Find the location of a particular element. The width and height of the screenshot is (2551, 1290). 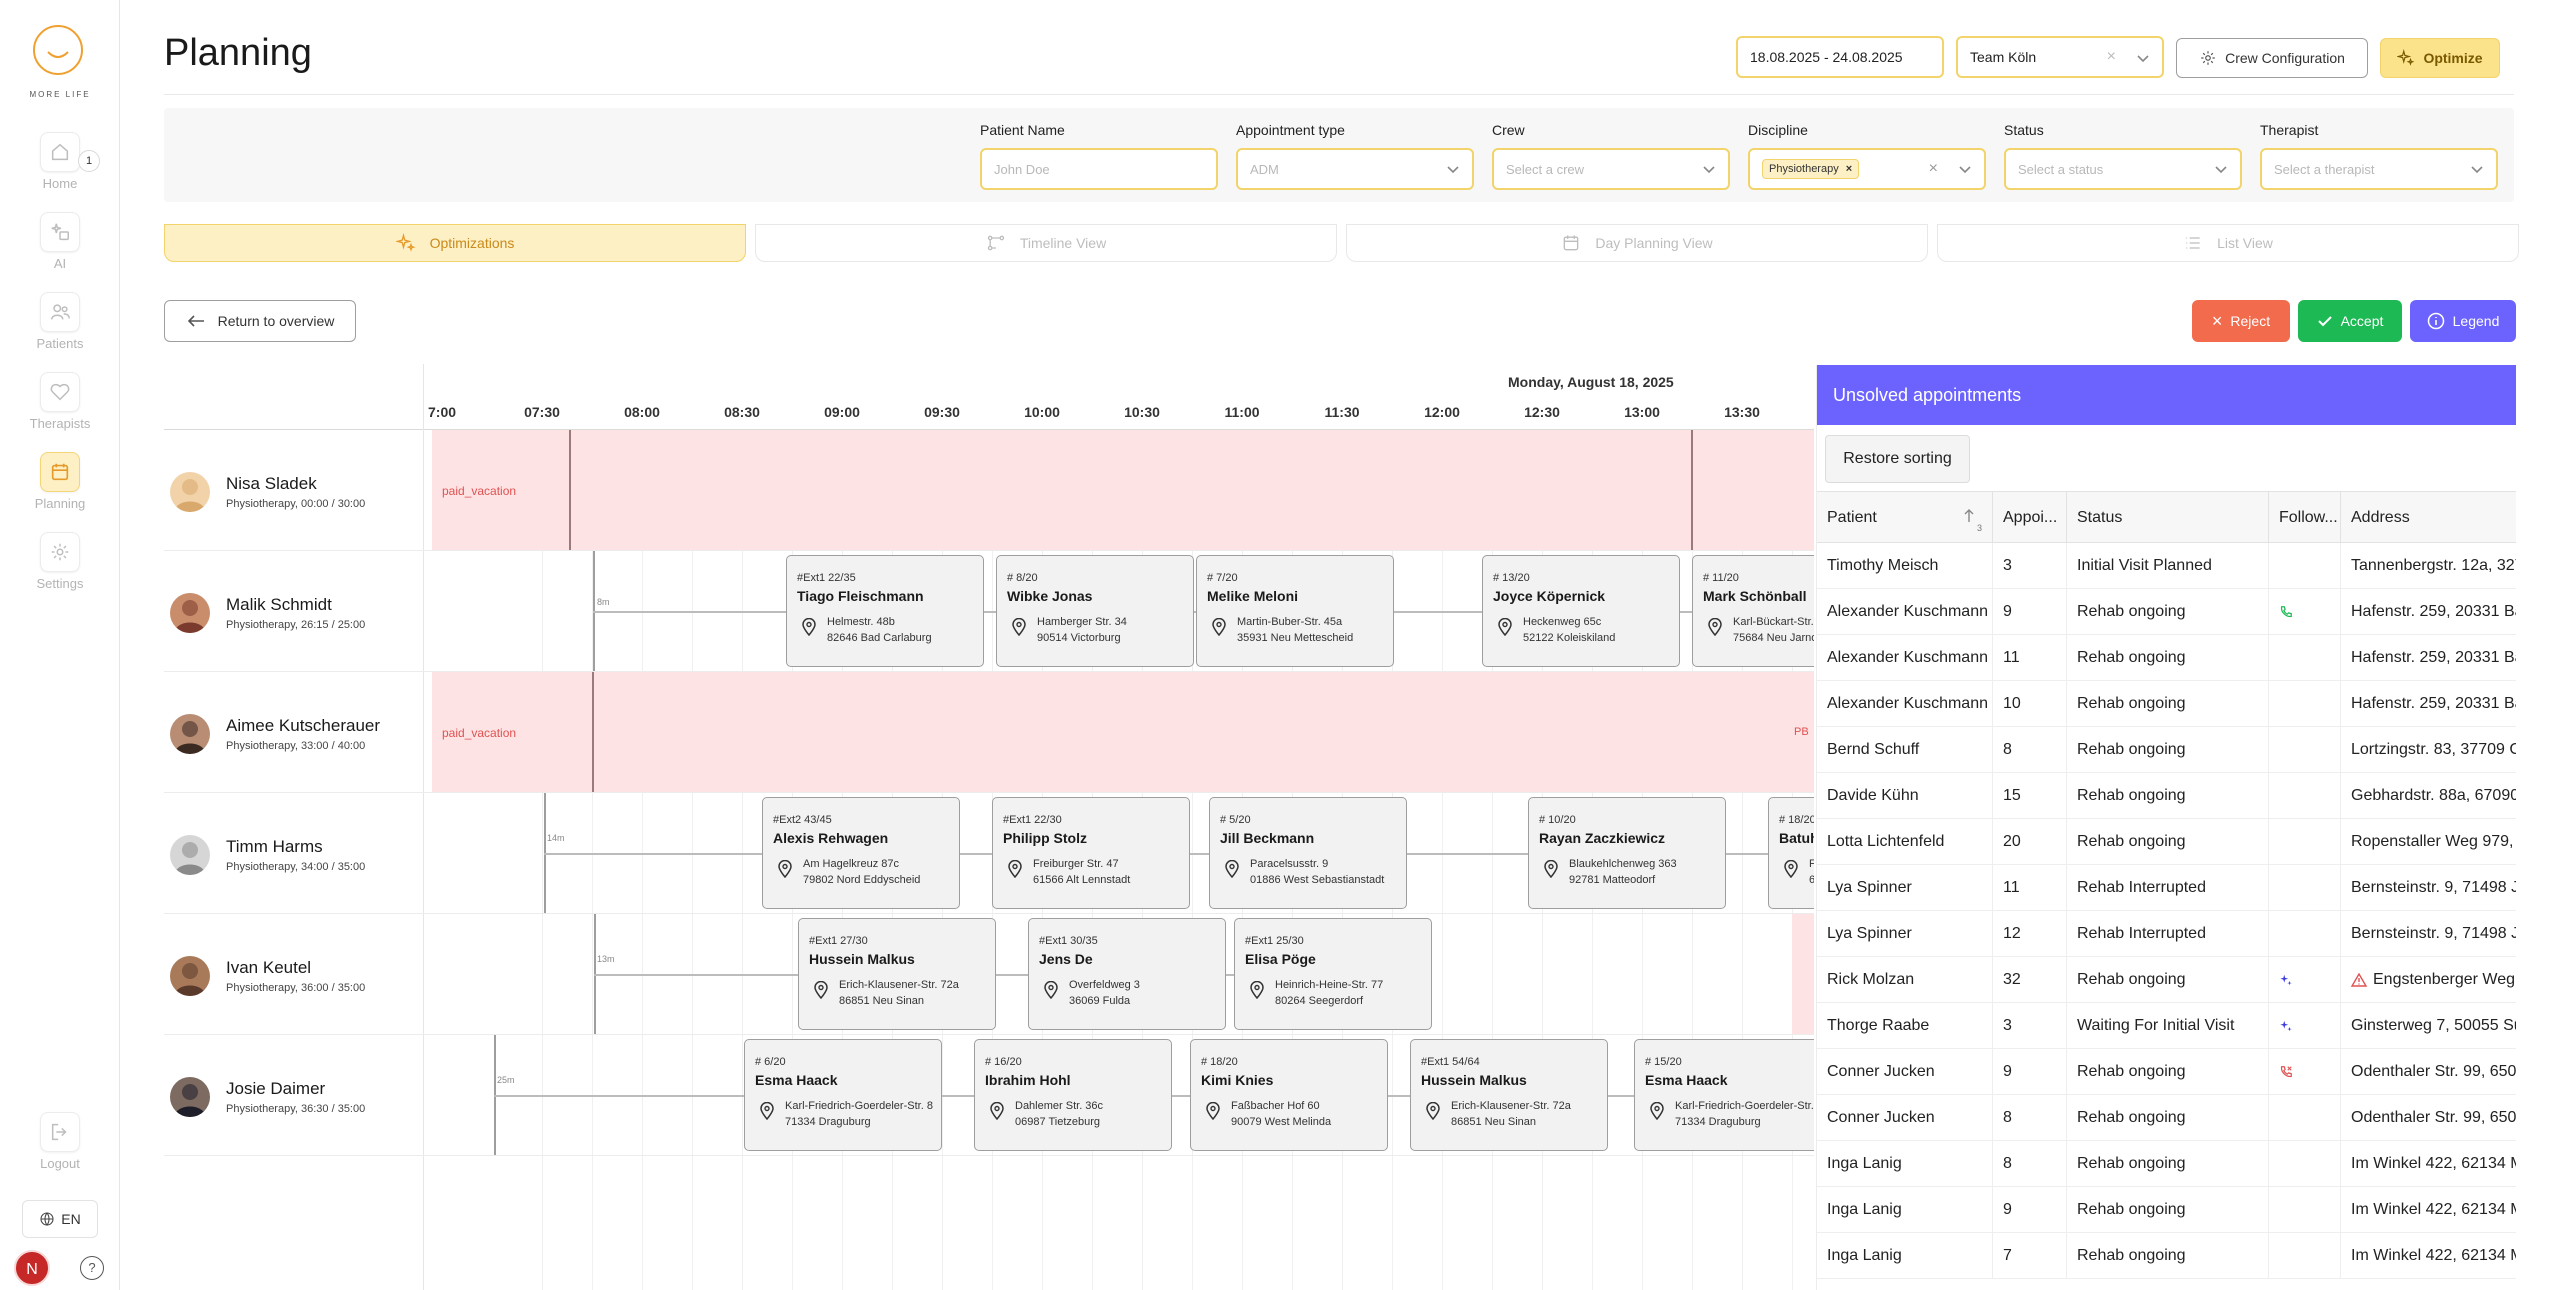

tab-optimizations: Optimizations is located at coordinates (455, 243).